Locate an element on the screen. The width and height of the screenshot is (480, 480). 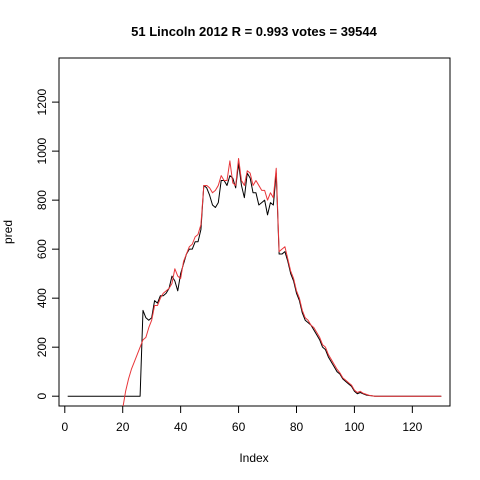
y-tick-label: 400 is located at coordinates (42, 298).